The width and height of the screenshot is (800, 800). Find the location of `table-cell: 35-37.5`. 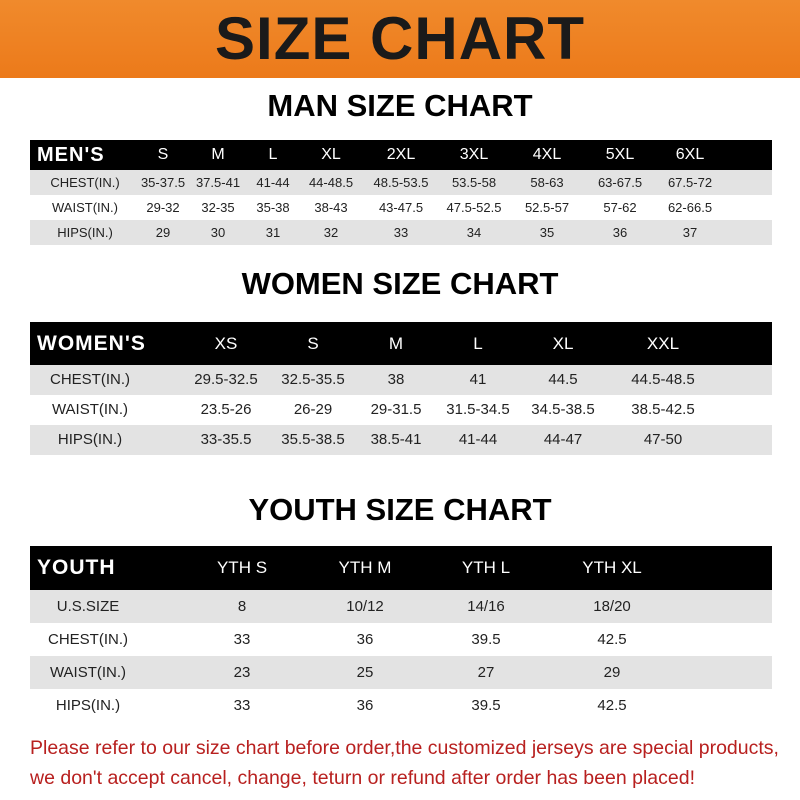

table-cell: 35-37.5 is located at coordinates (163, 182).